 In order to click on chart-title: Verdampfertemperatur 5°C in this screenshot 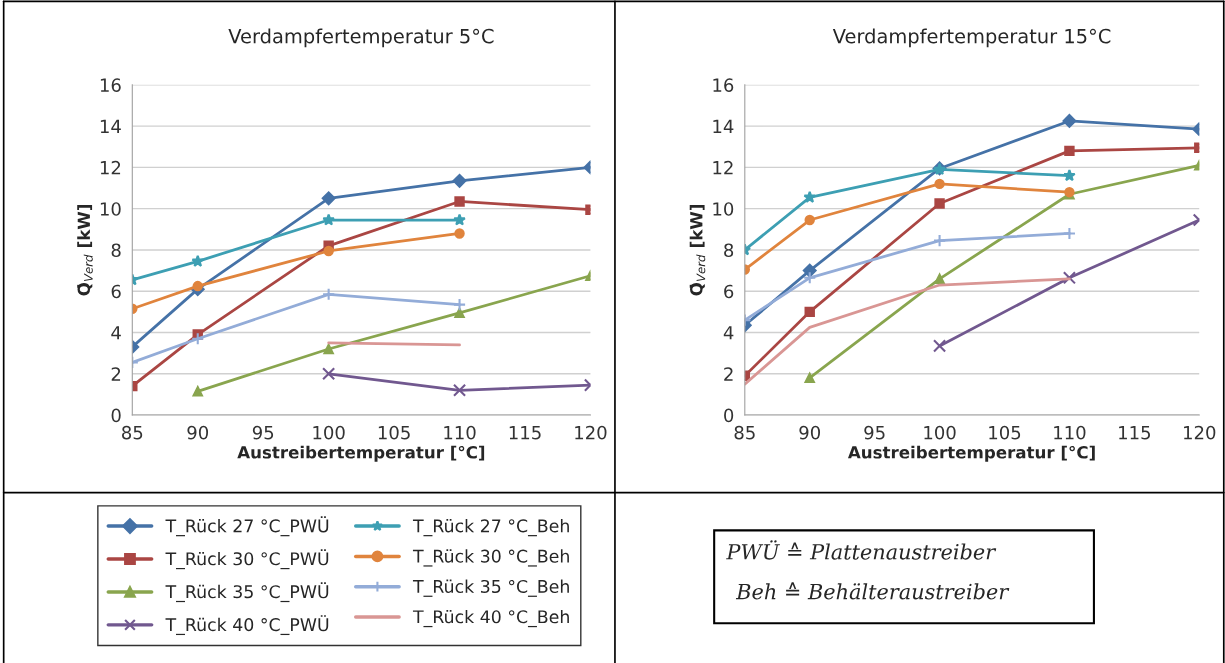, I will do `click(361, 38)`.